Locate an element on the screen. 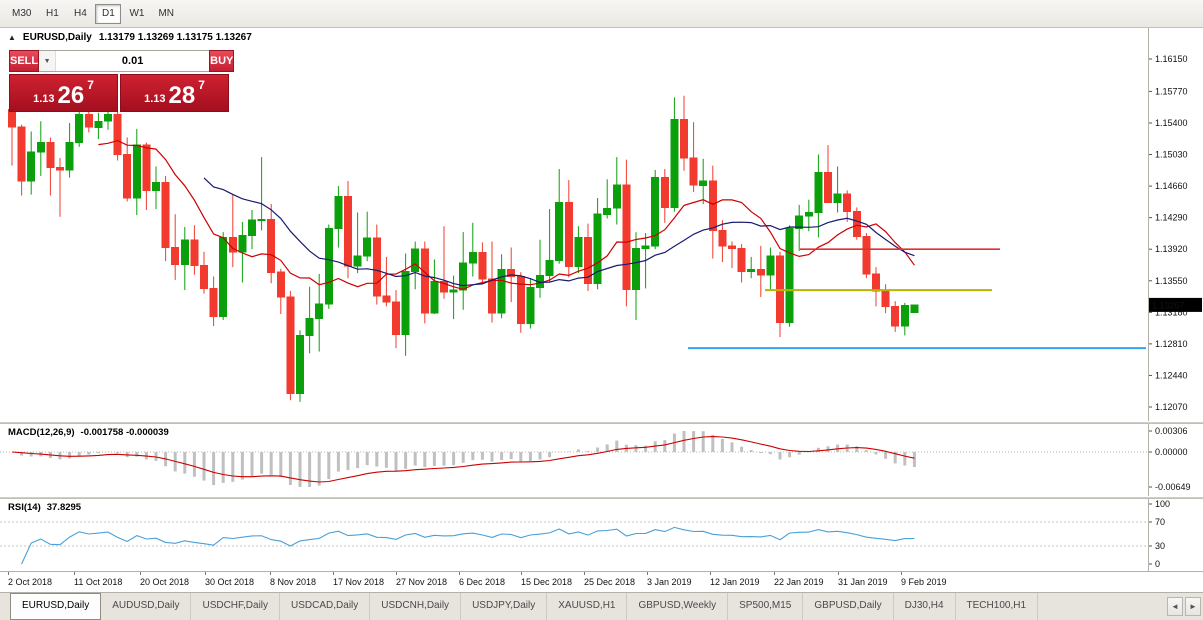 This screenshot has width=1203, height=620. ask-price-tile: 1.13 28 7 is located at coordinates (174, 93).